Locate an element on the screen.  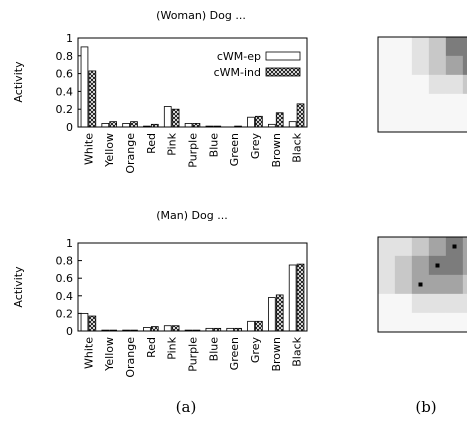
bar-ind-grey is located at coordinates (259, 121).